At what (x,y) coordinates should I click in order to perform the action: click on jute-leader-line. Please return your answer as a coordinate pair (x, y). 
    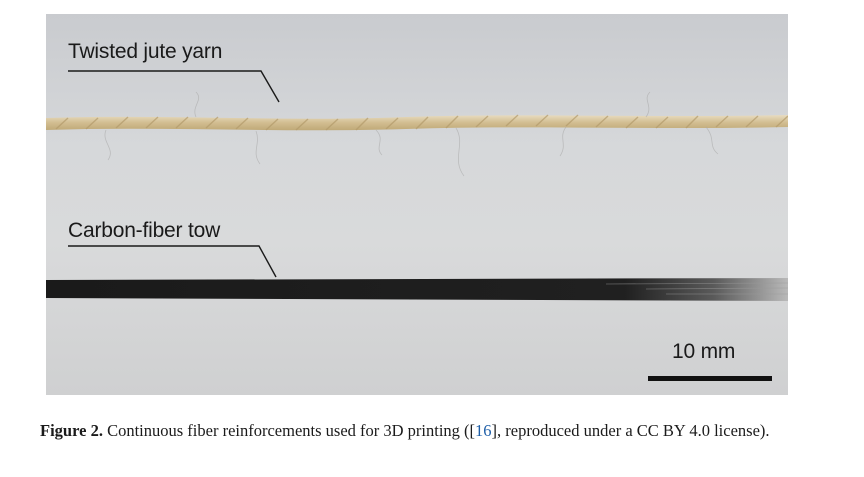
    Looking at the image, I should click on (174, 86).